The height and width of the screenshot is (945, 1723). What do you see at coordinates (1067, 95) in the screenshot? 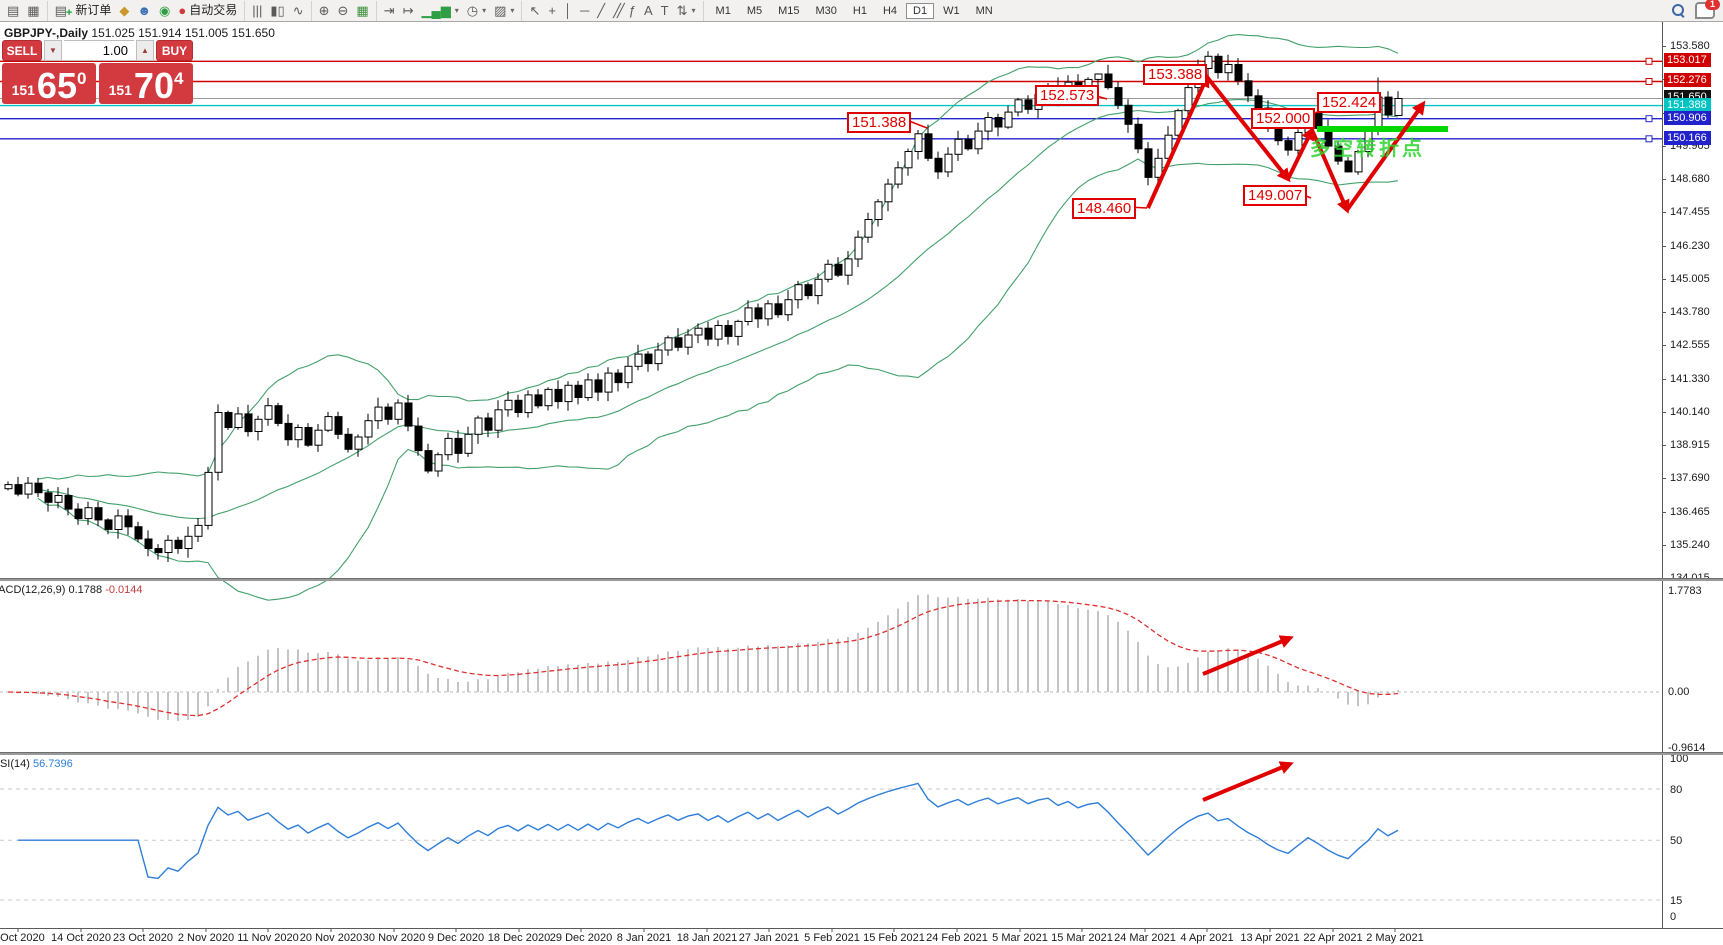
I see `price-callout-box: 152.573` at bounding box center [1067, 95].